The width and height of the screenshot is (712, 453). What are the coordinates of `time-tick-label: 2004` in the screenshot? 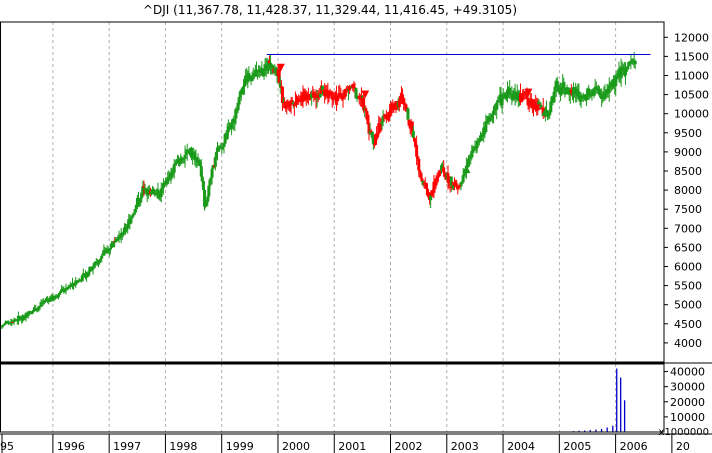 It's located at (521, 446).